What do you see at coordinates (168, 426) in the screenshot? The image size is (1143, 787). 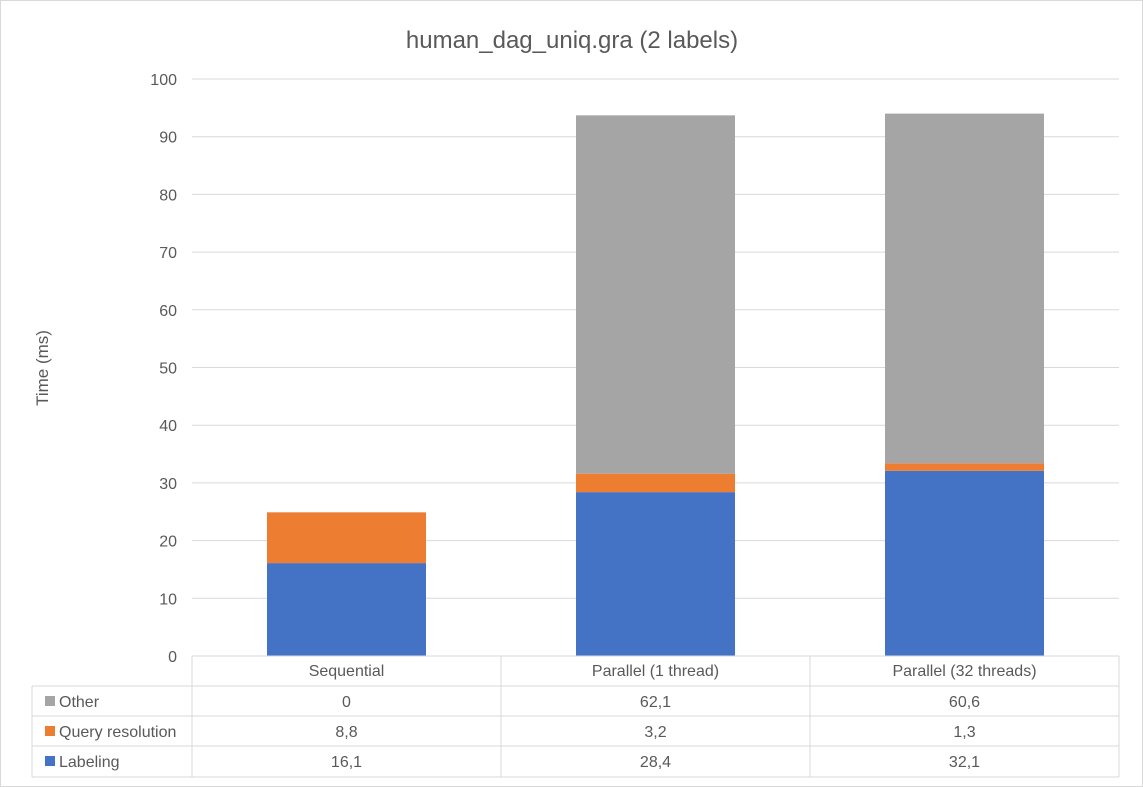 I see `y-tick-label: 40` at bounding box center [168, 426].